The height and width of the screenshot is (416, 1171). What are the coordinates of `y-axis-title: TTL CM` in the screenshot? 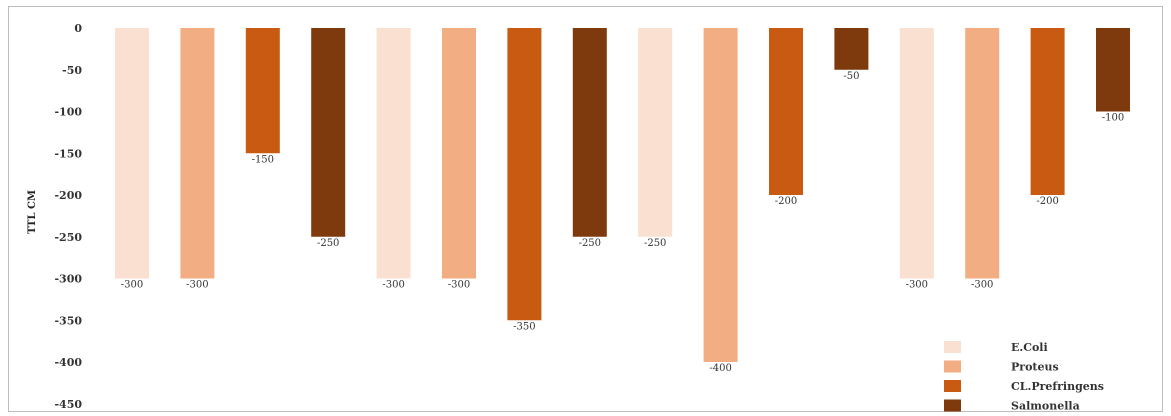 It's located at (32, 212).